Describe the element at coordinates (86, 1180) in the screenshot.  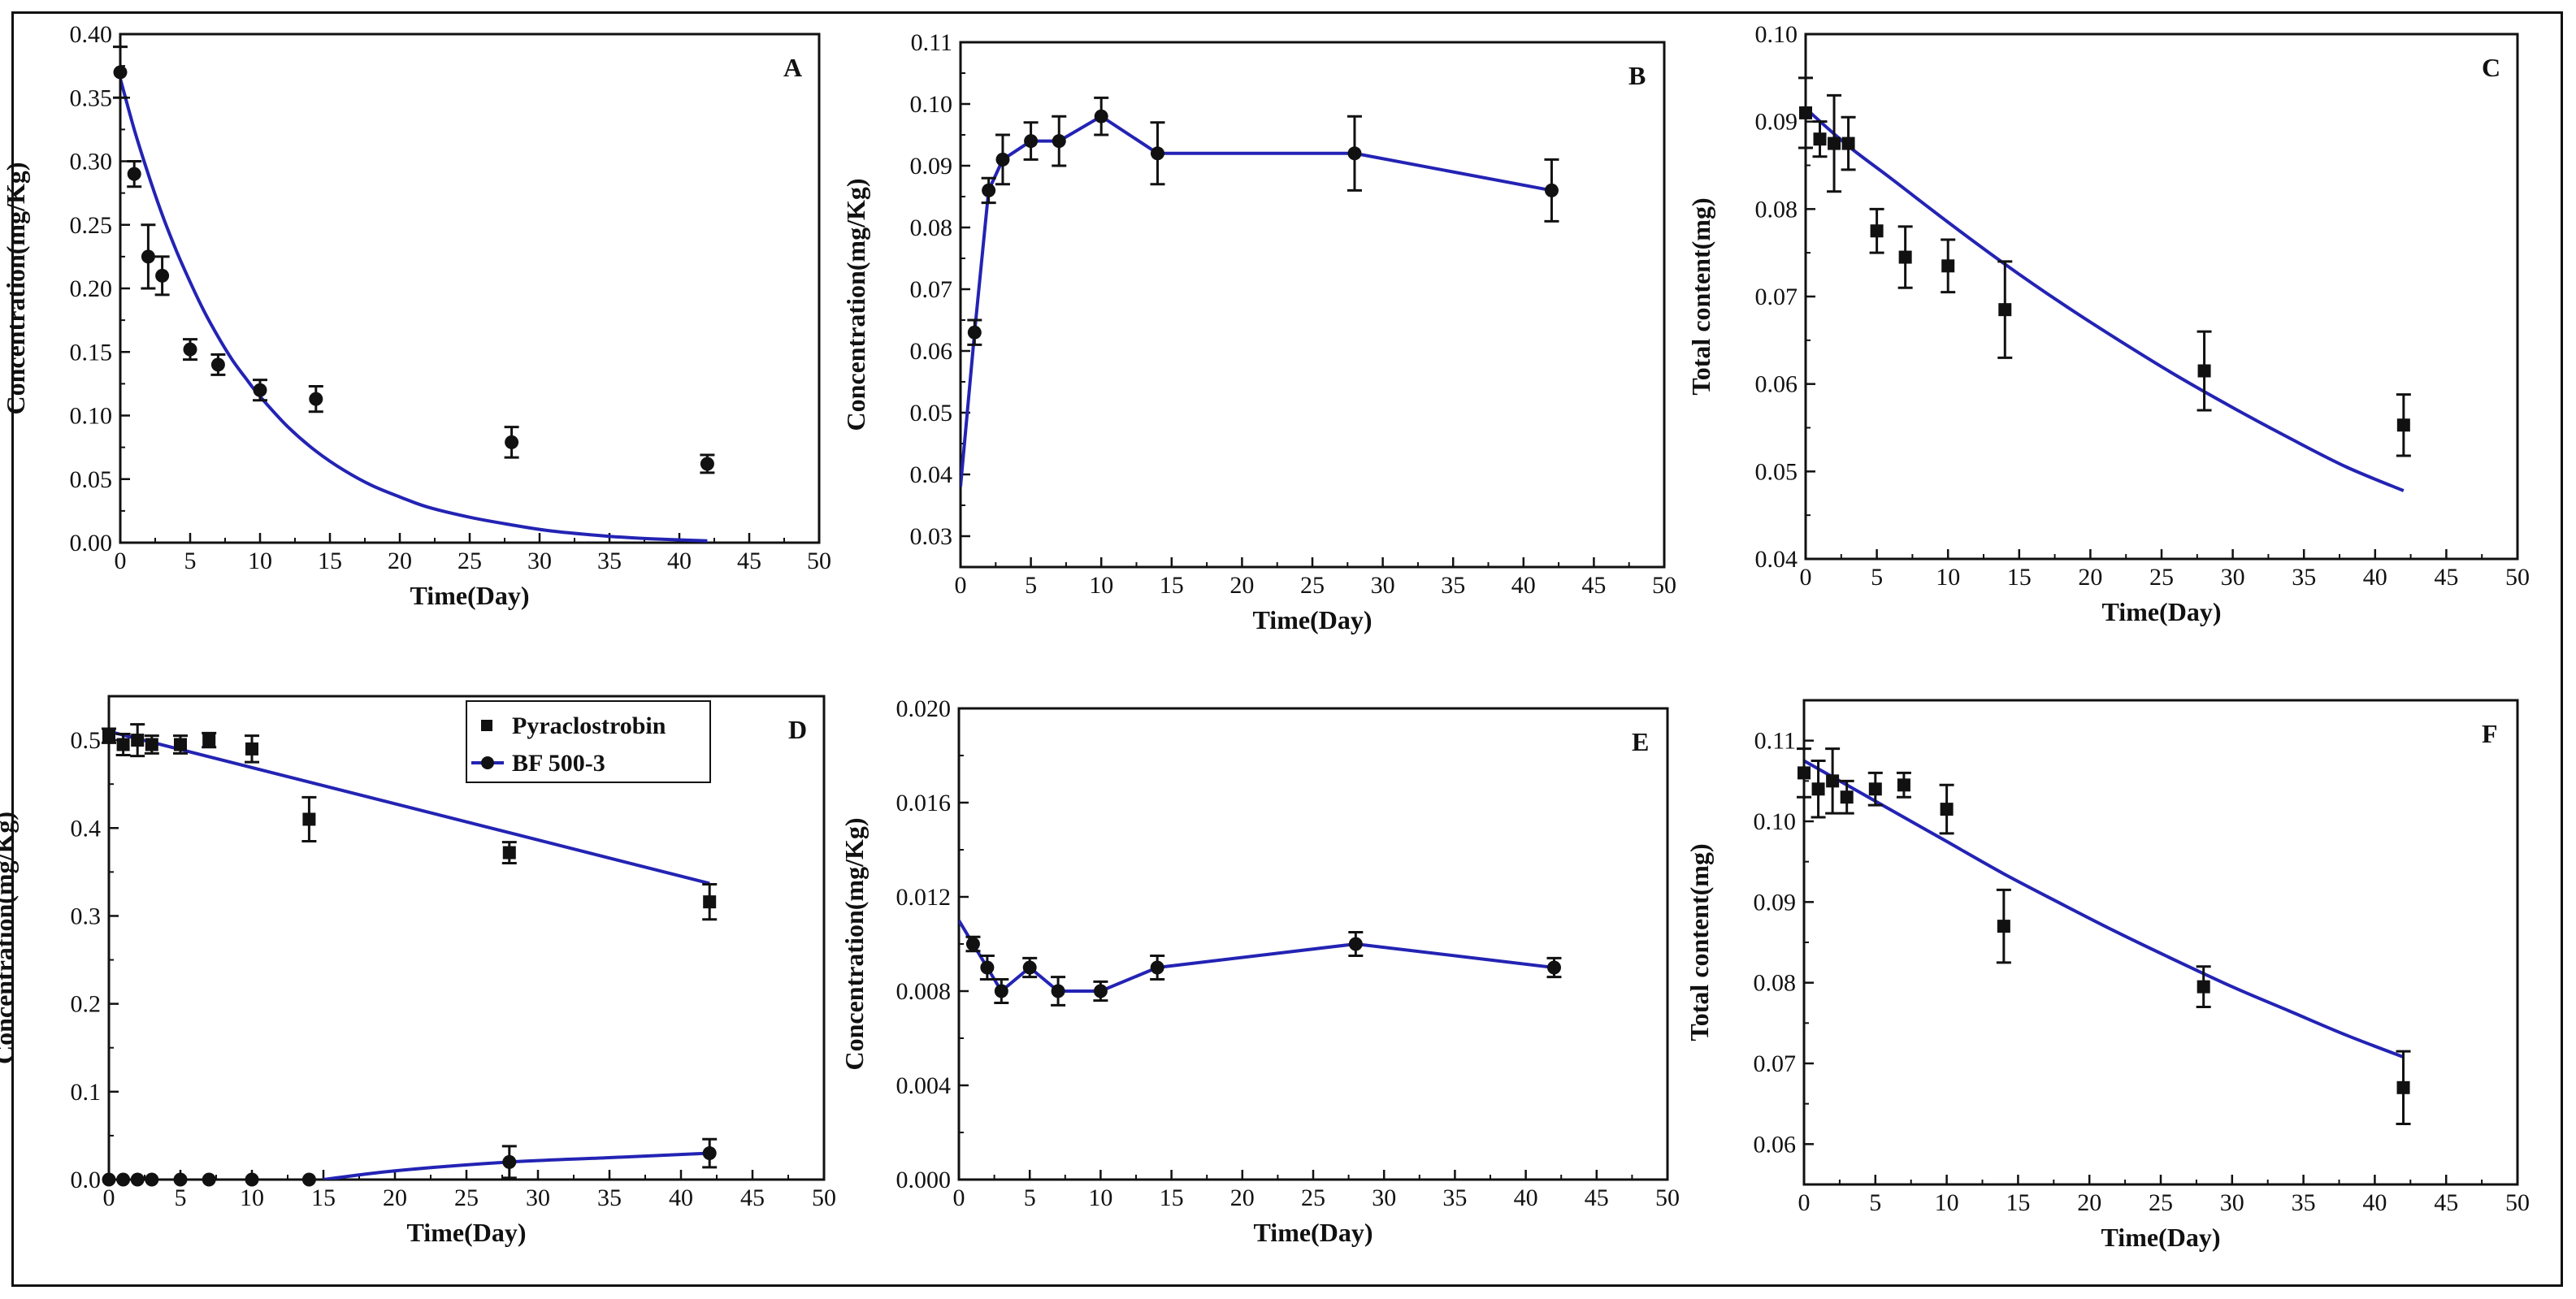
I see `y-tick-label: 0.0` at that location.